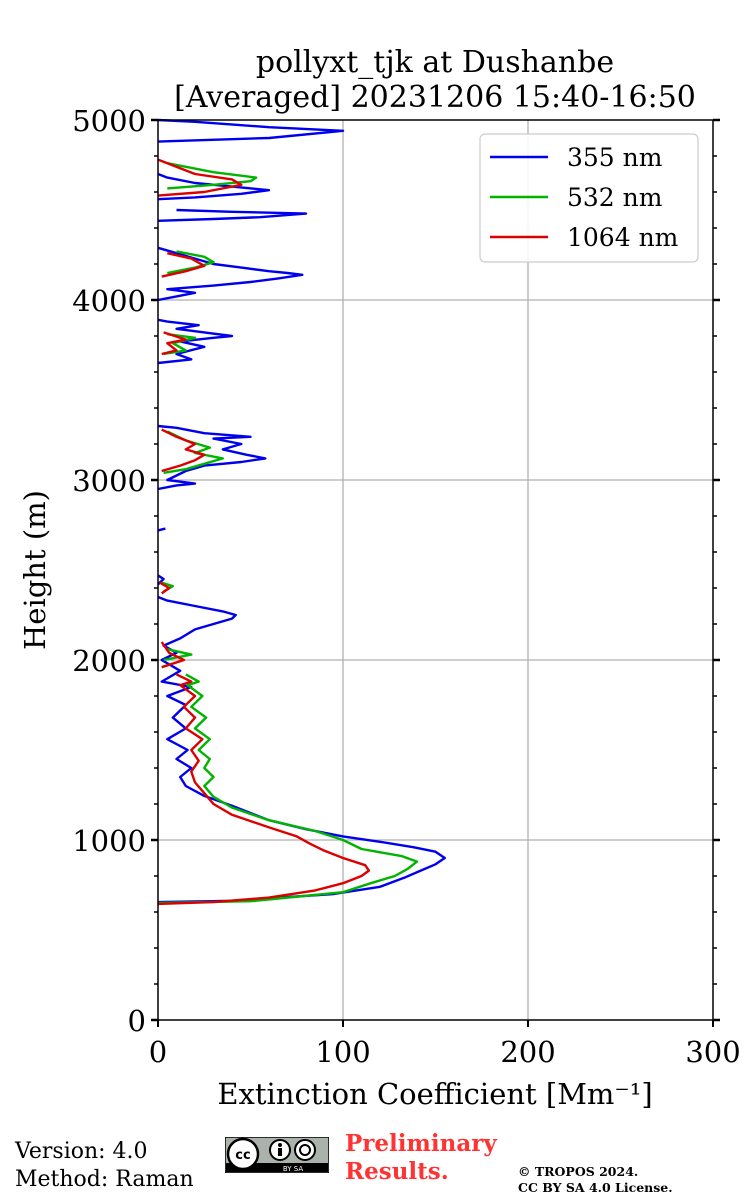 The width and height of the screenshot is (750, 1200). Describe the element at coordinates (104, 1166) in the screenshot. I see `version-info: Version: 4.0 Method: Raman` at that location.